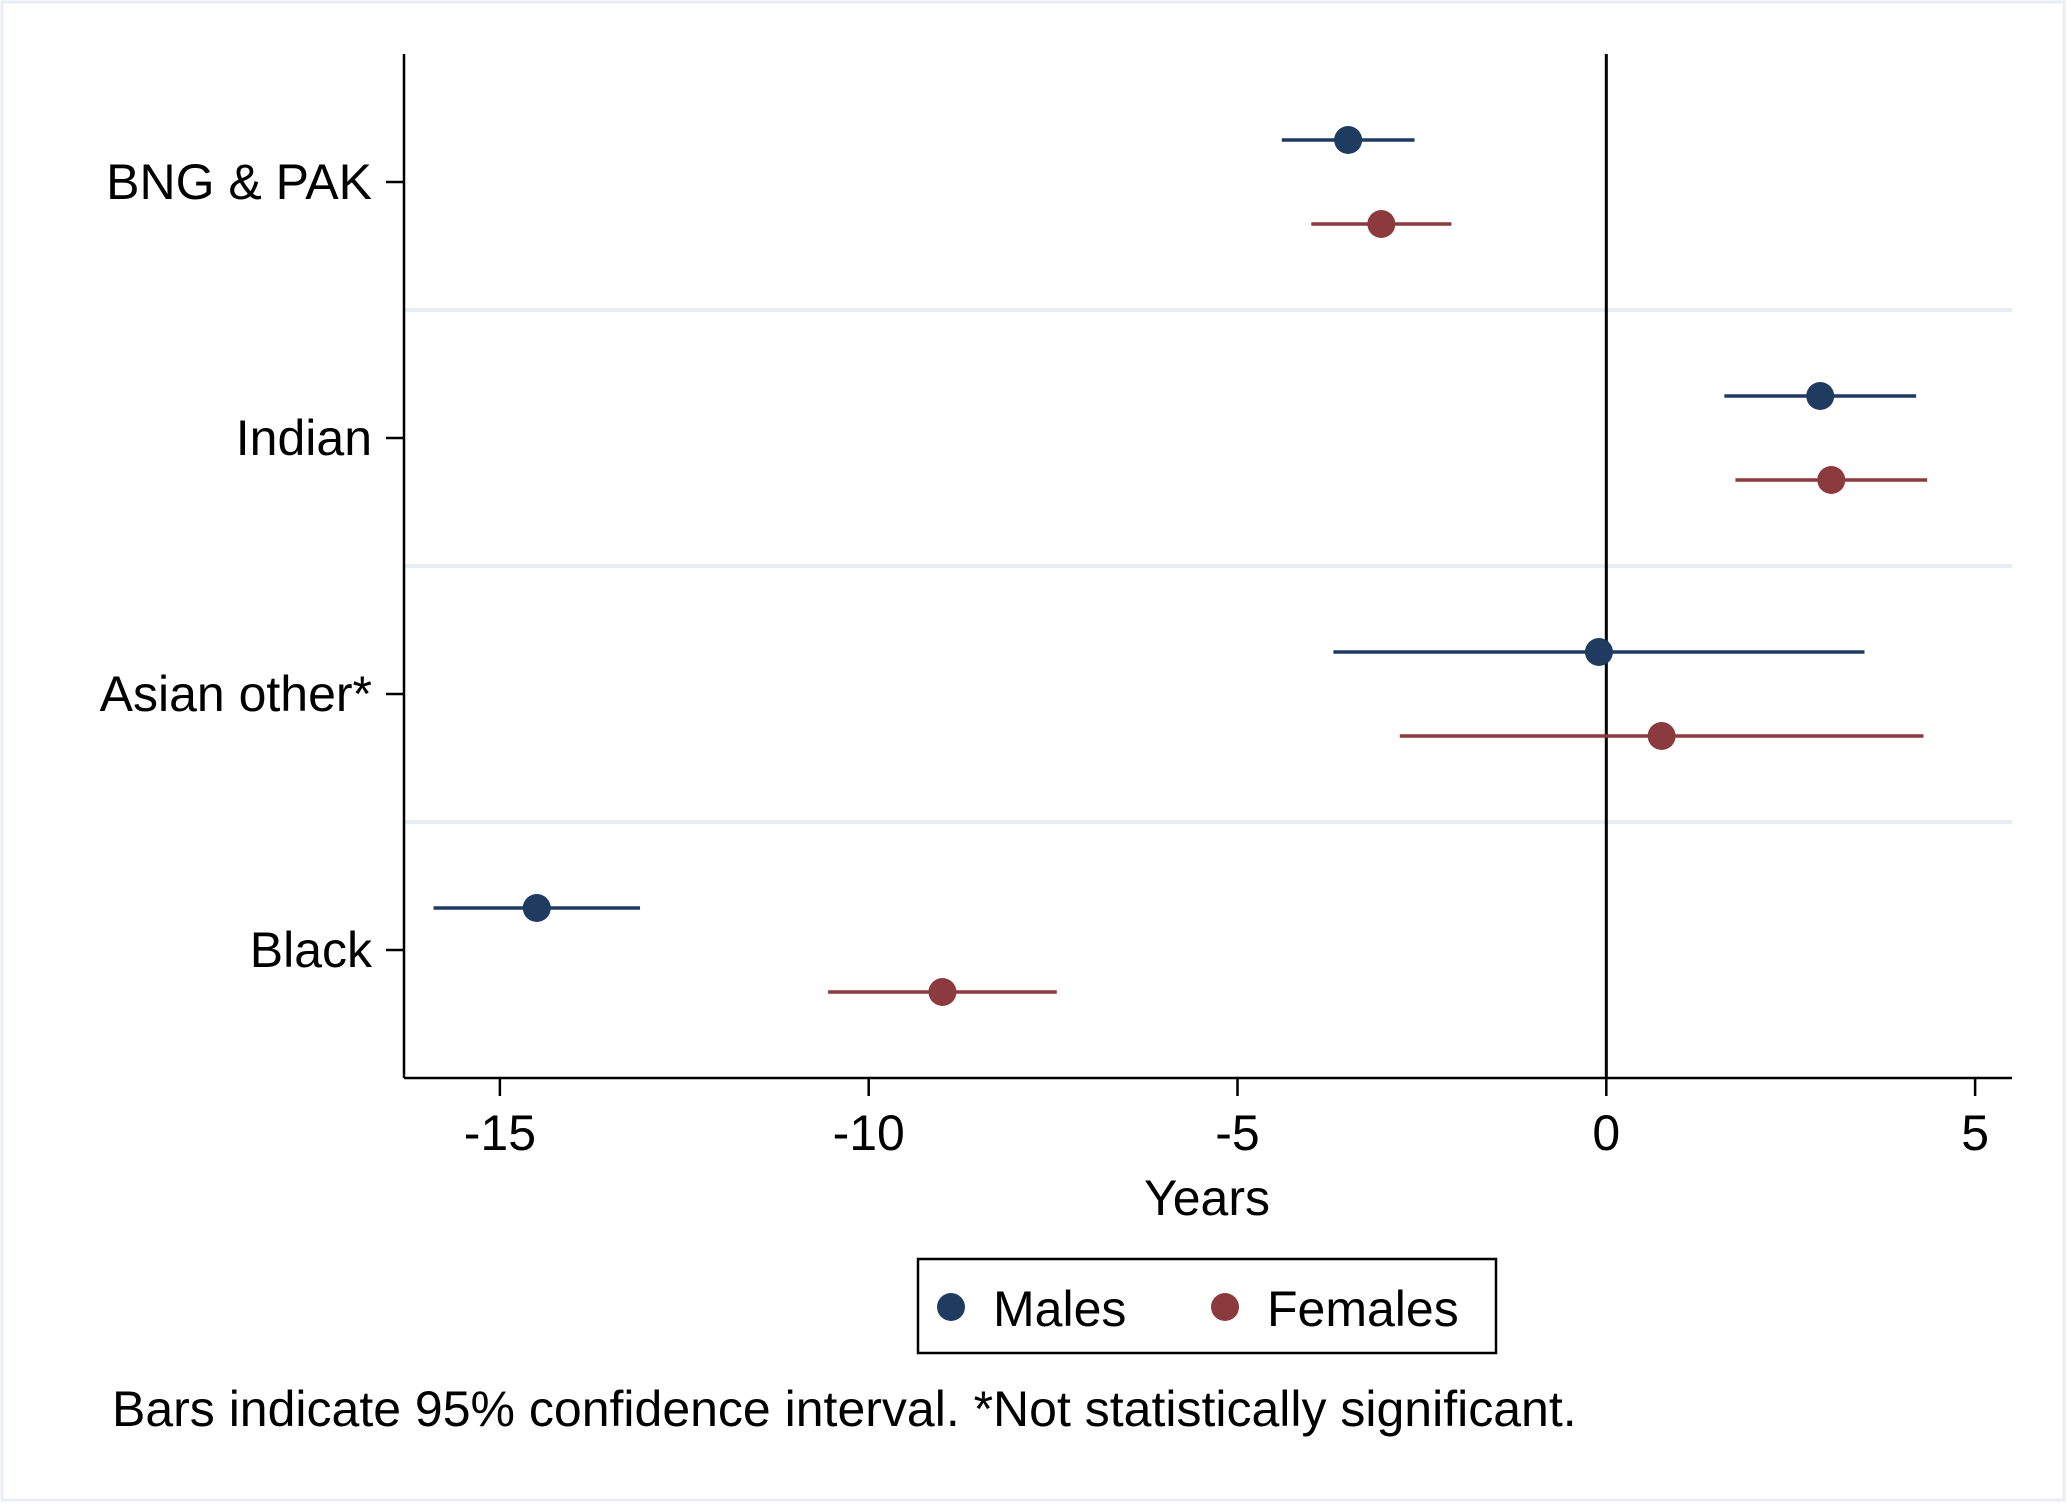  I want to click on x-axis-label: Years, so click(1207, 1198).